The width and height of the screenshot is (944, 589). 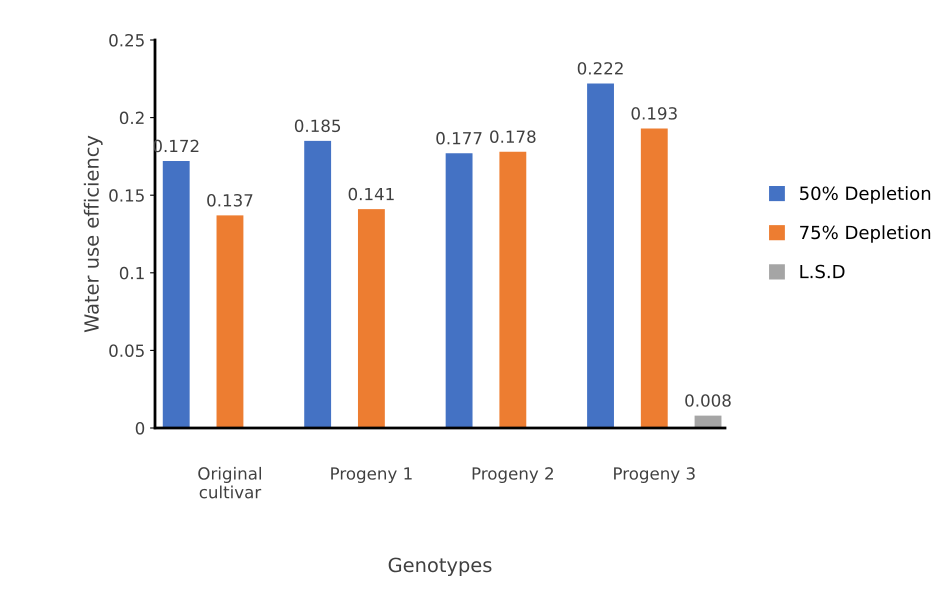 I want to click on data-label: 0.177, so click(x=459, y=138).